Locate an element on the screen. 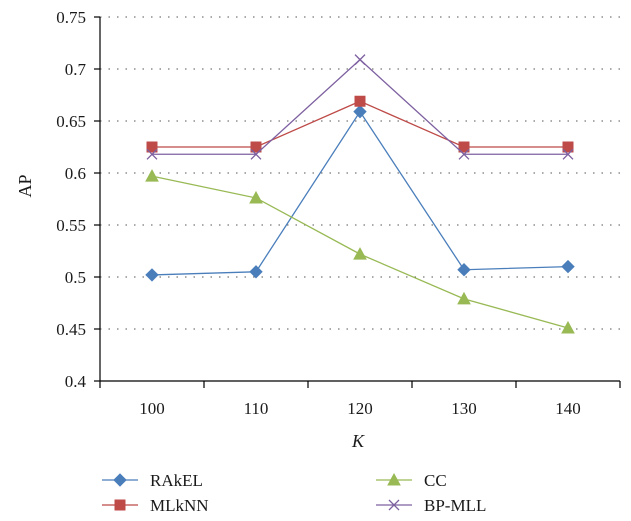 Image resolution: width=631 pixels, height=521 pixels. x-axis-title: K is located at coordinates (358, 441).